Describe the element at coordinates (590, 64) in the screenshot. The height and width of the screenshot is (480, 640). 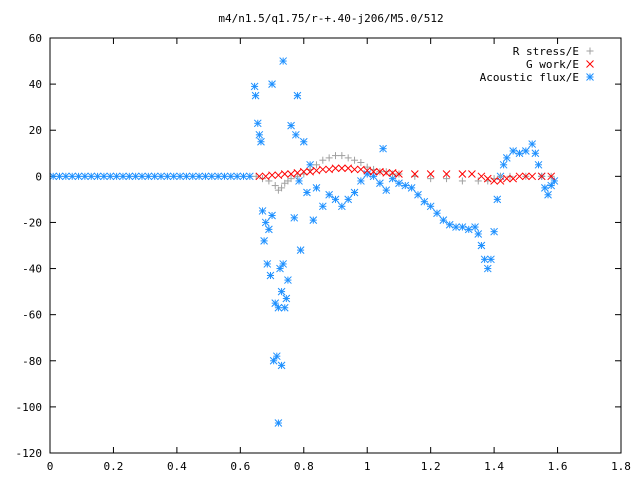
I see `legend-marker` at that location.